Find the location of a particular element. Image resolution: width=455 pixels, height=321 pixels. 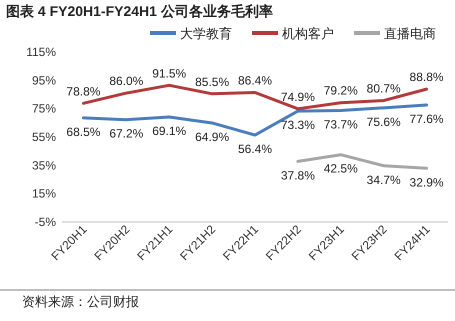

data-label: 32.9% is located at coordinates (427, 182).